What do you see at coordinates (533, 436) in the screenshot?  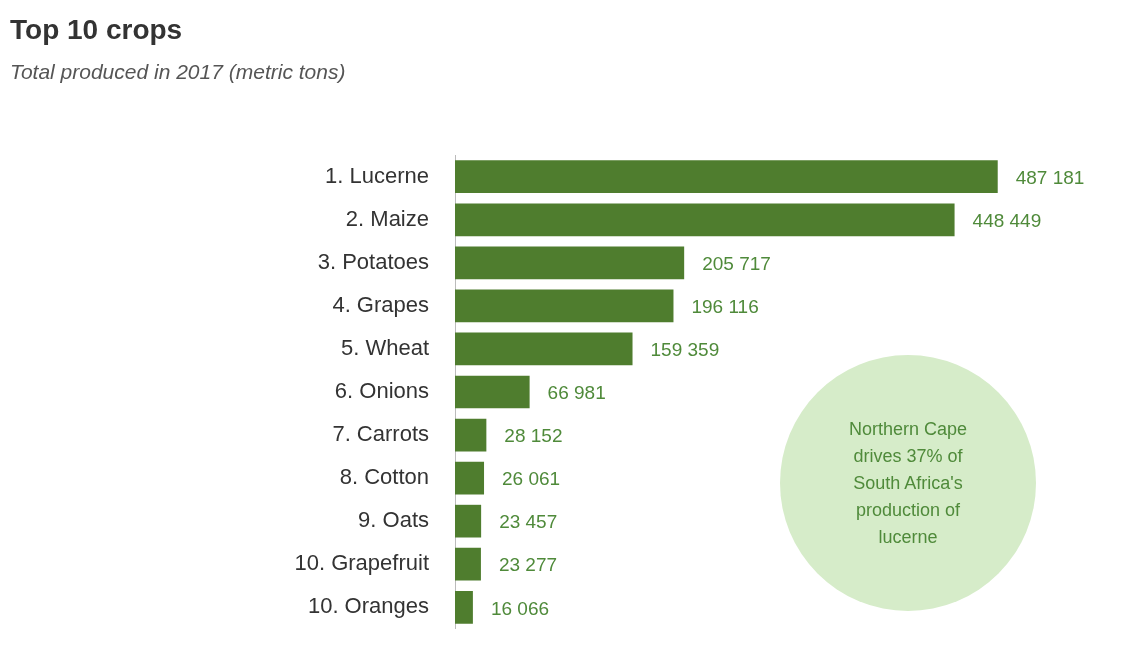 I see `data-label: 28 152` at bounding box center [533, 436].